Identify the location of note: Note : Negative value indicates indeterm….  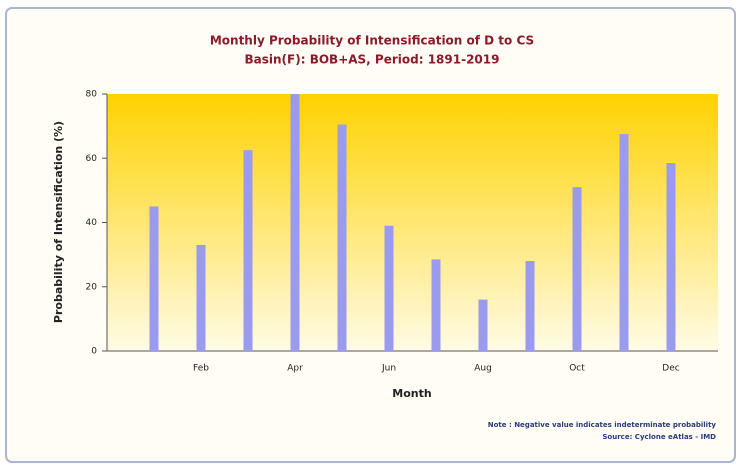
(602, 425).